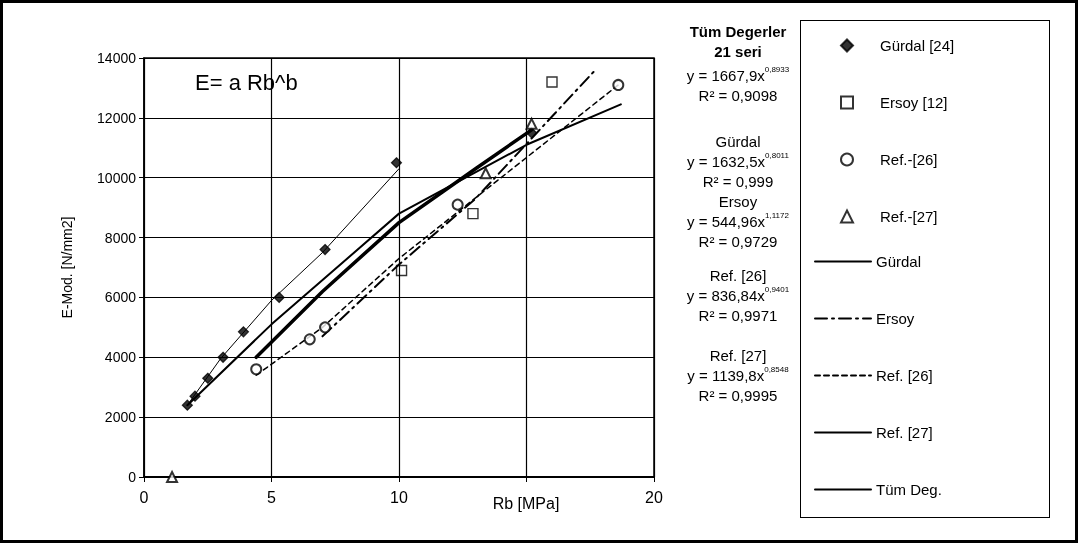 Image resolution: width=1078 pixels, height=543 pixels. What do you see at coordinates (899, 261) in the screenshot?
I see `legend-label: Gürdal` at bounding box center [899, 261].